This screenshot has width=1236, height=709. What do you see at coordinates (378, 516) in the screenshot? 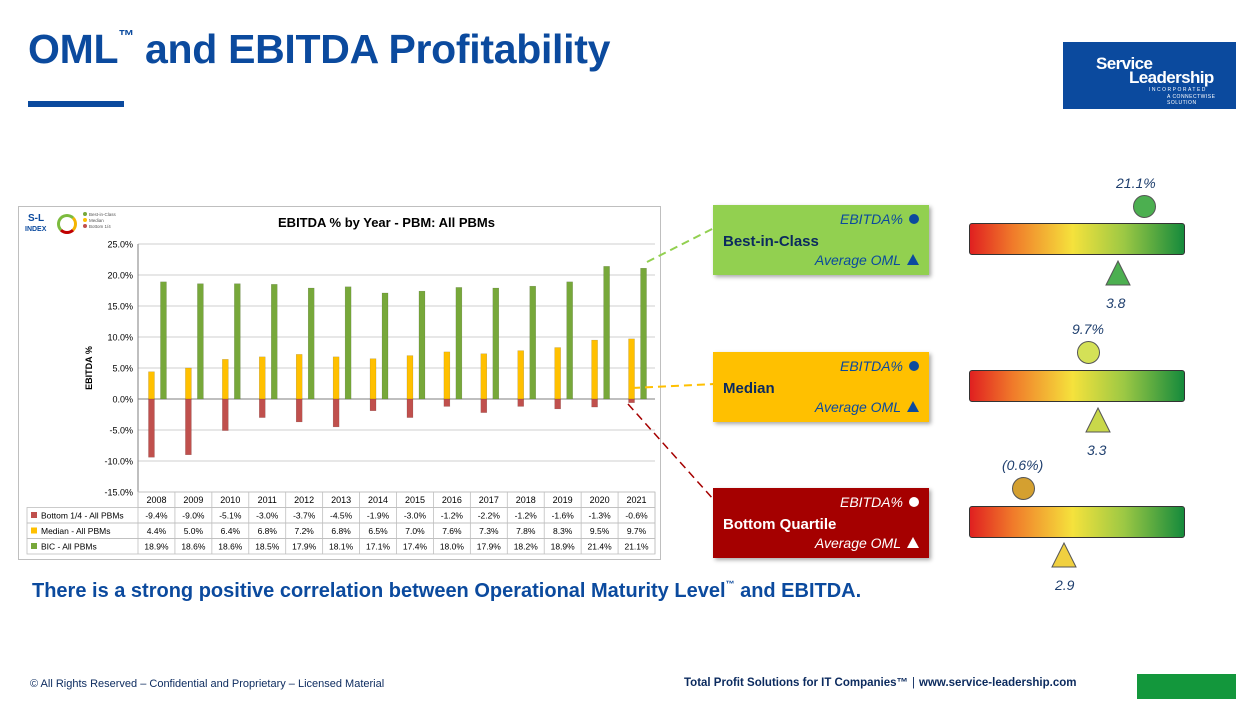
I see `data-label: -1.9%` at bounding box center [378, 516].